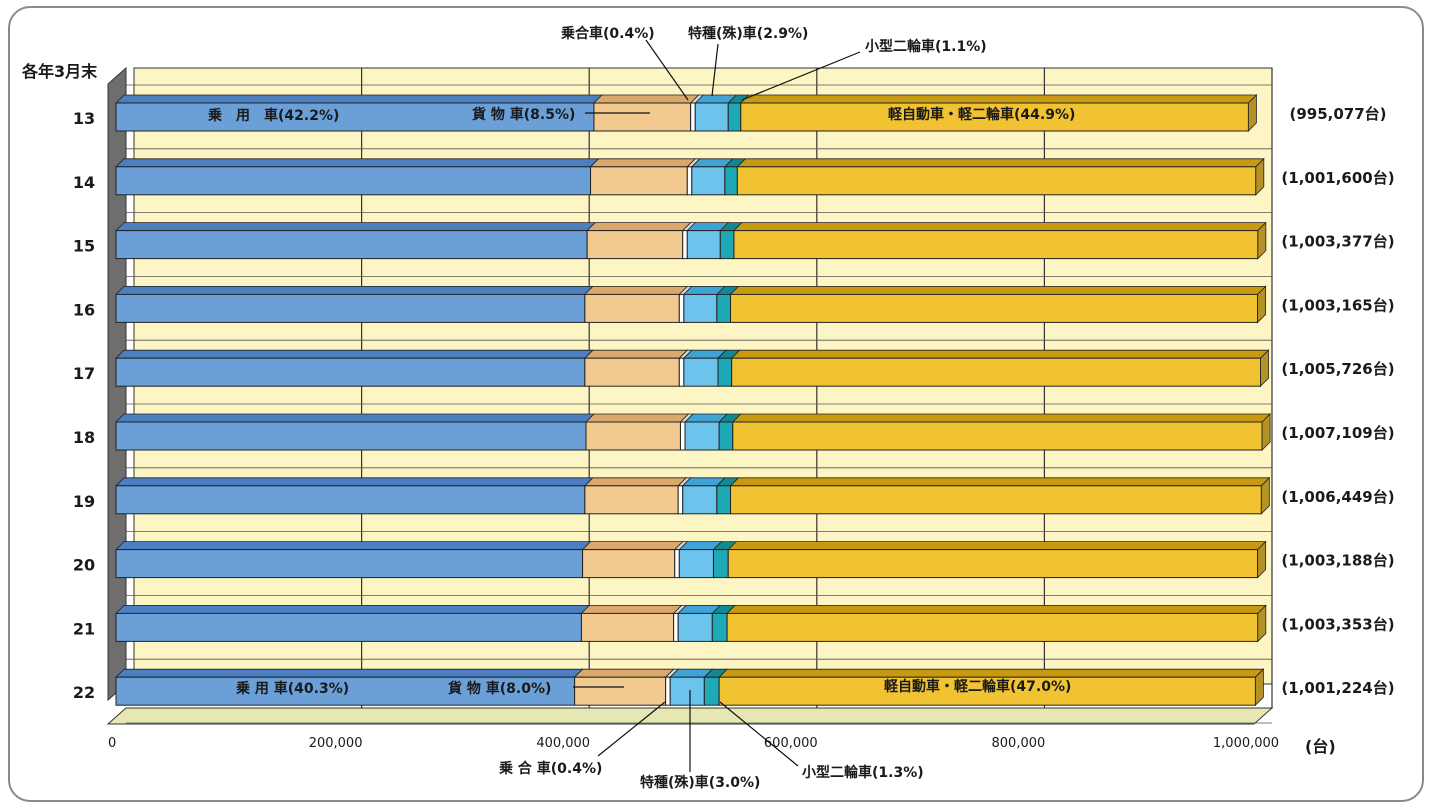 This screenshot has width=1434, height=809. I want to click on top-label-freight: 貨 物 車(8.5%), so click(523, 114).